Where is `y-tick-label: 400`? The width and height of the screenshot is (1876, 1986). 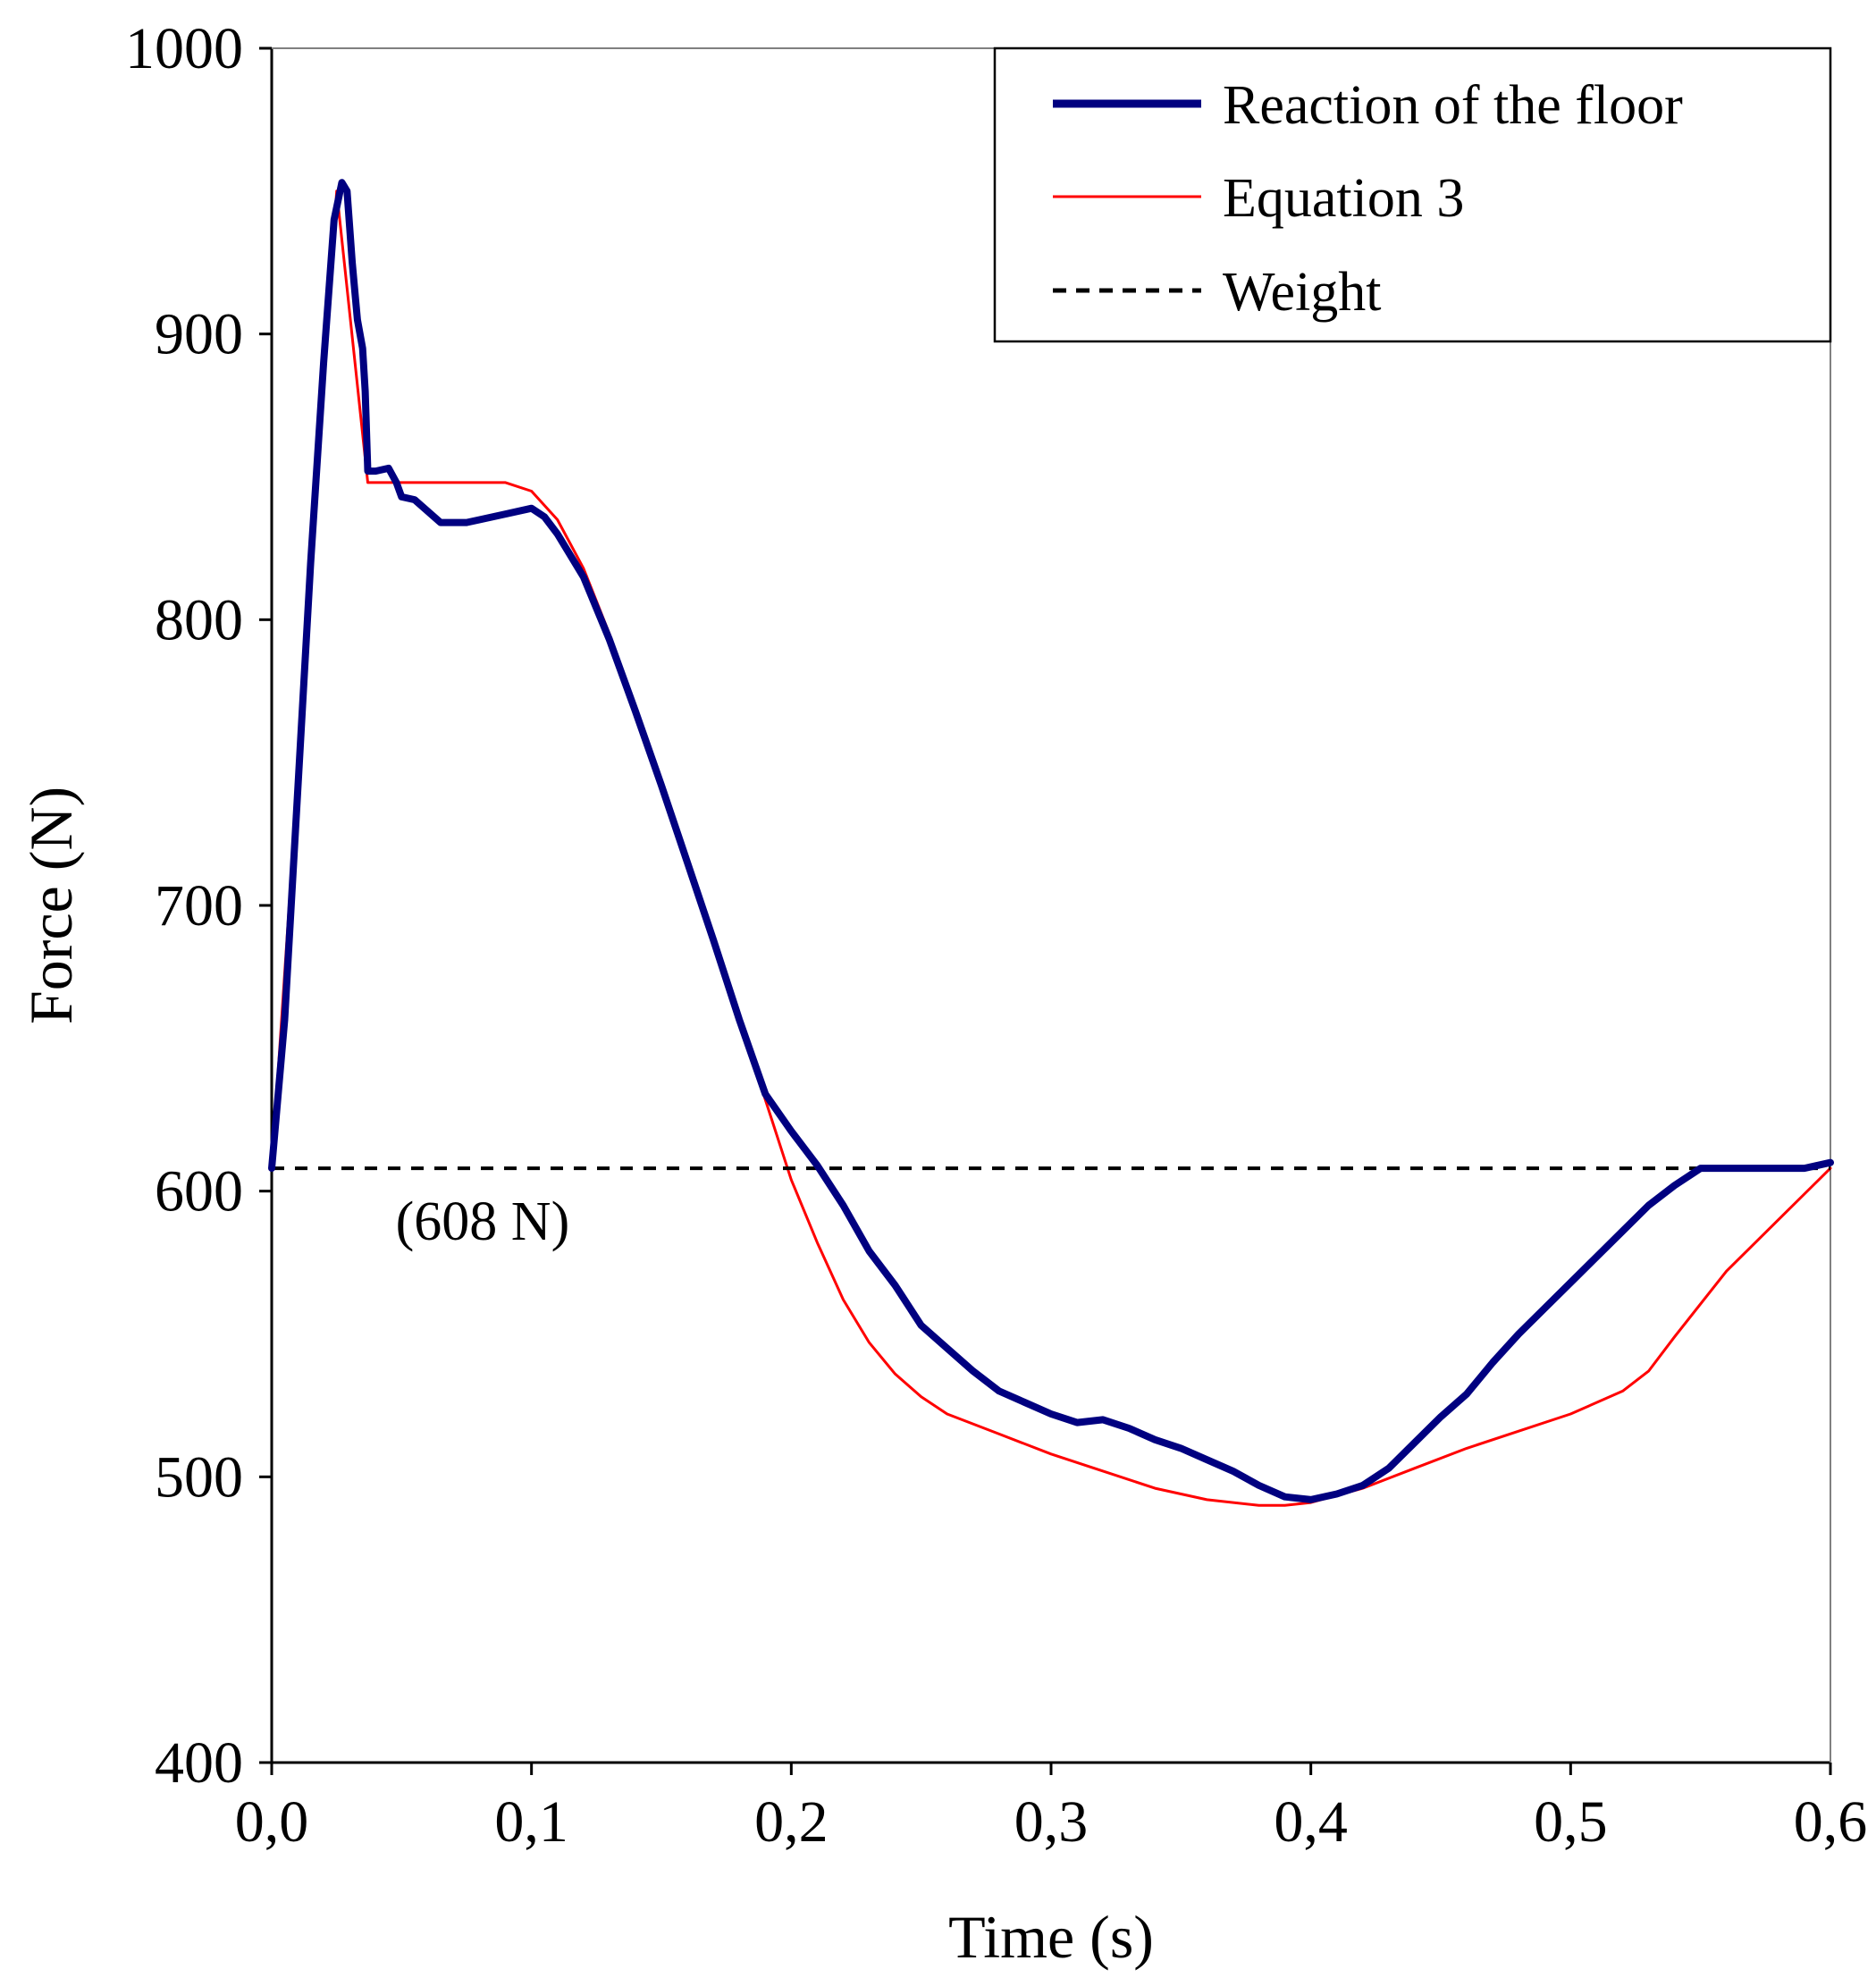
y-tick-label: 400 is located at coordinates (199, 1763).